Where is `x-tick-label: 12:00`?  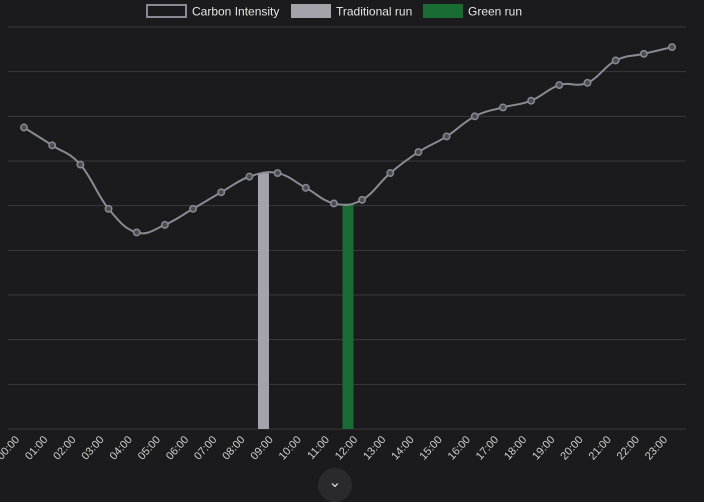 x-tick-label: 12:00 is located at coordinates (346, 448).